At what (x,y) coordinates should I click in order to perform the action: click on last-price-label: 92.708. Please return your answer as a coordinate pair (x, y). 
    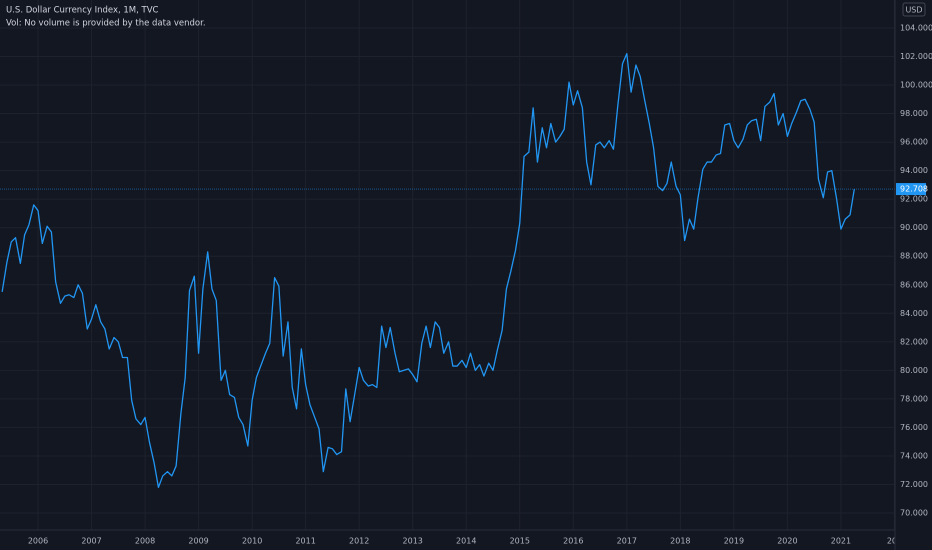
    Looking at the image, I should click on (914, 189).